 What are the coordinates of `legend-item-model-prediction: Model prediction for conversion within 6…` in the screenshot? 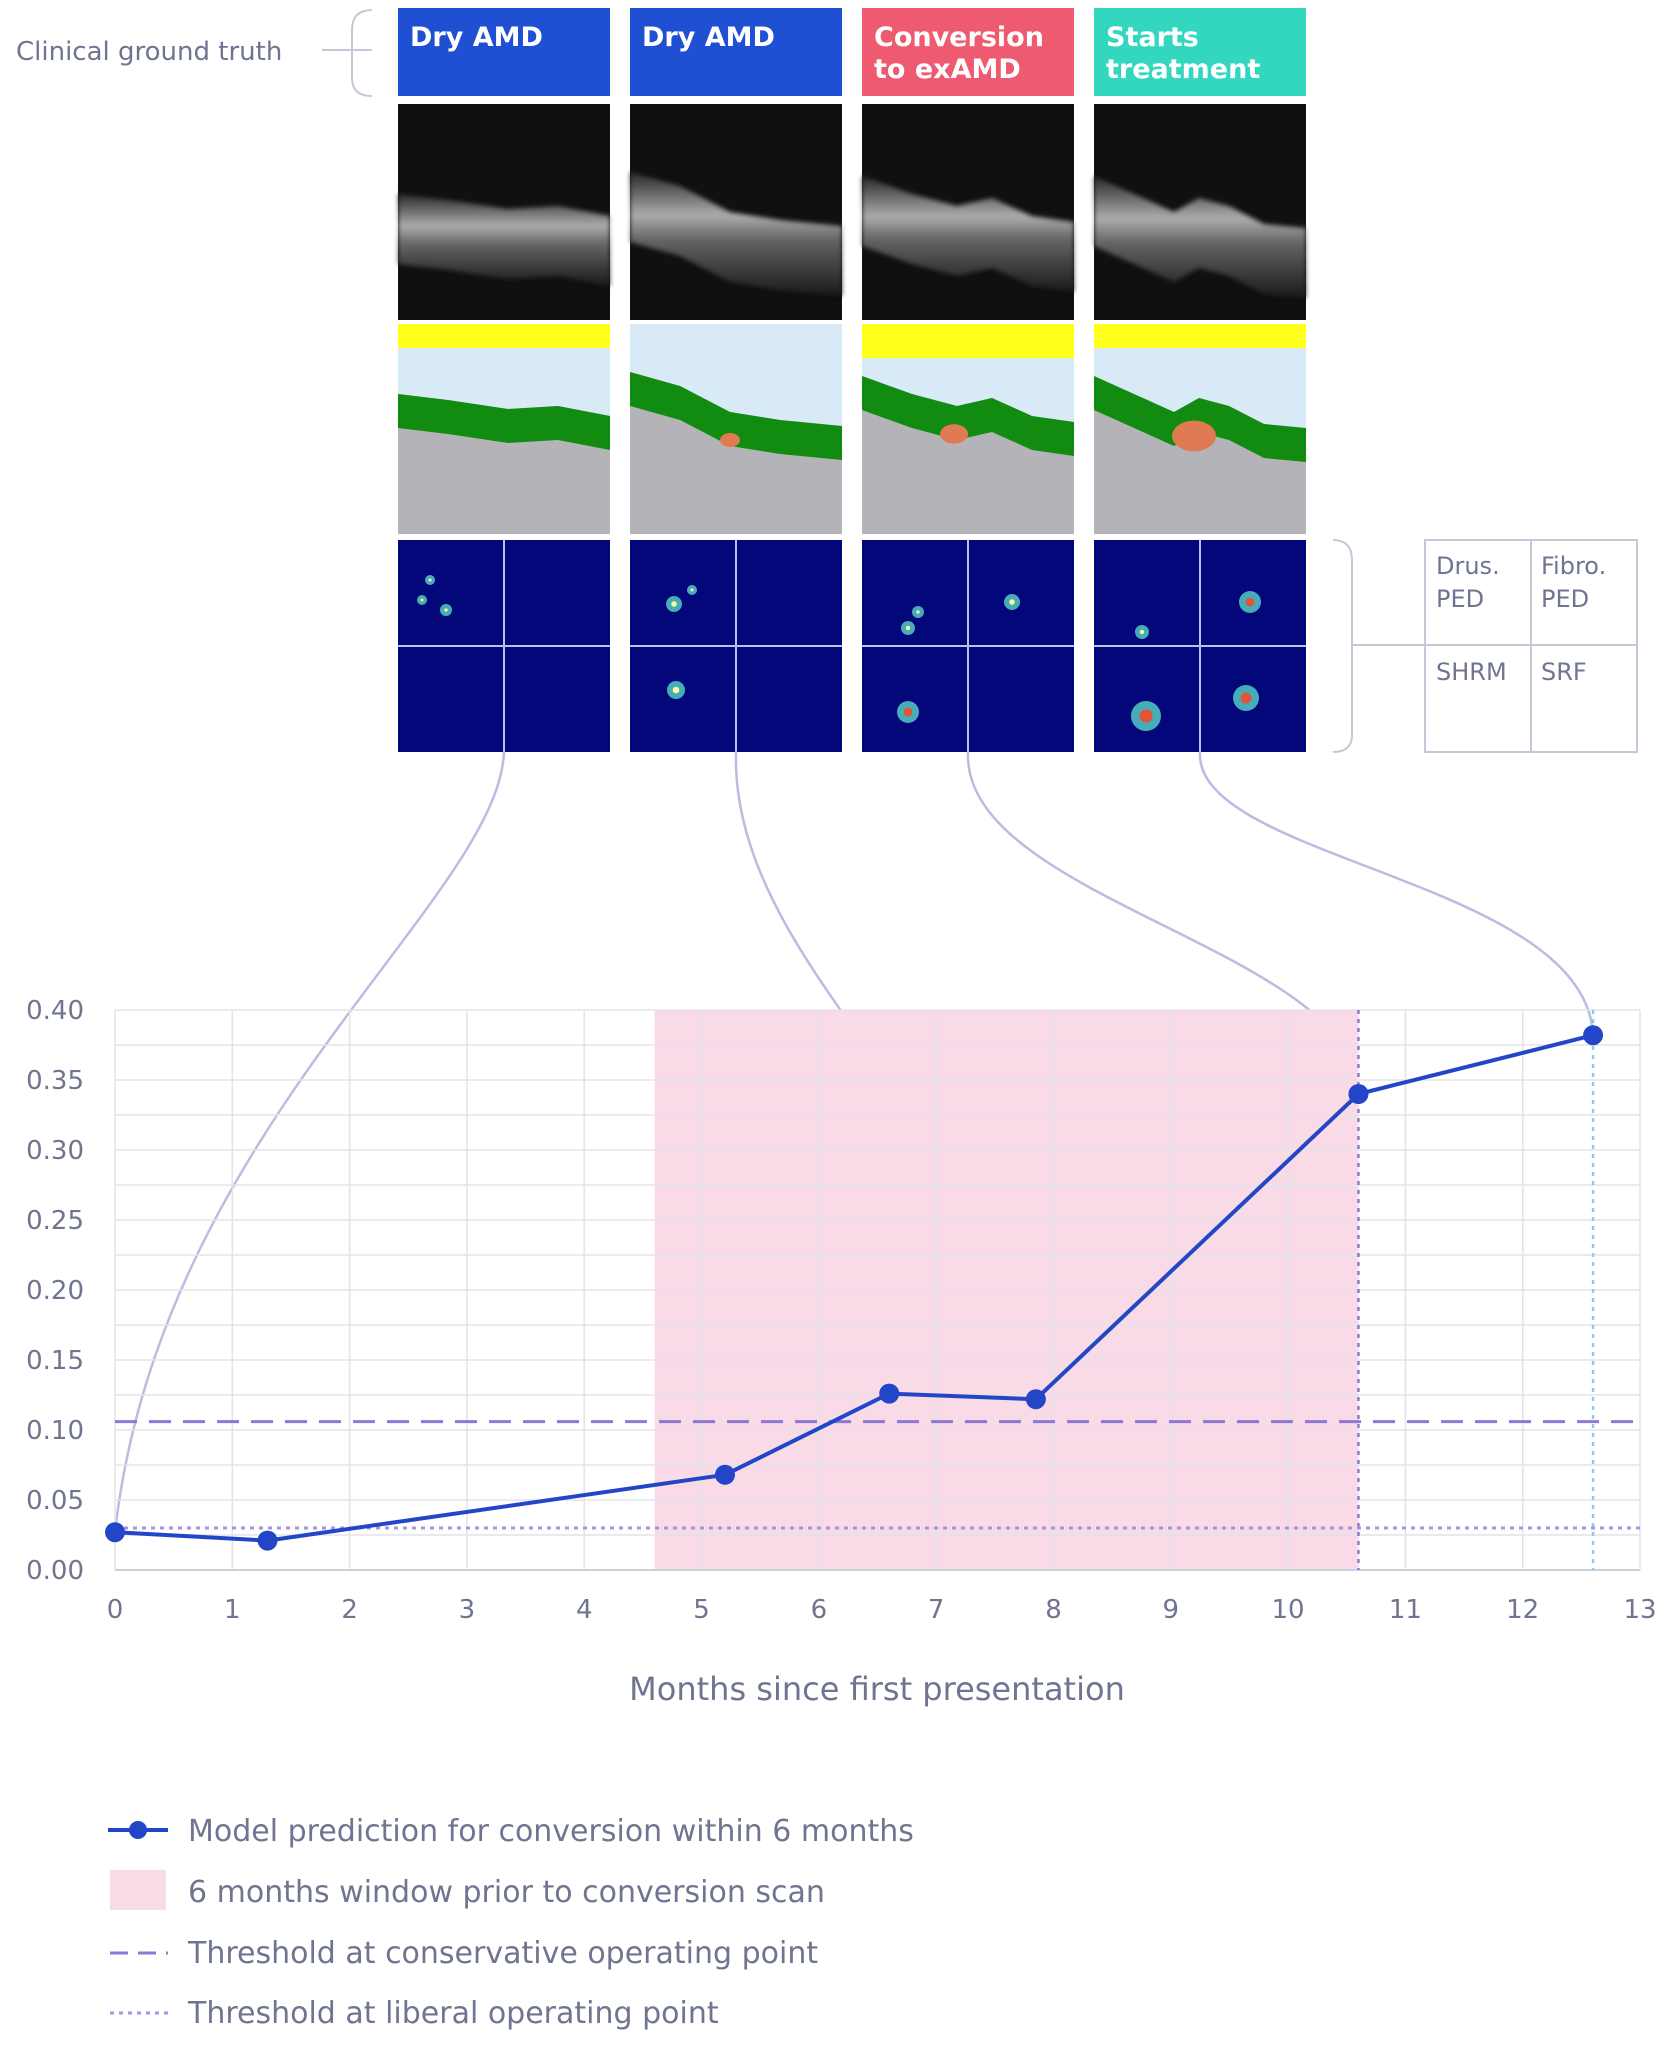 It's located at (511, 1831).